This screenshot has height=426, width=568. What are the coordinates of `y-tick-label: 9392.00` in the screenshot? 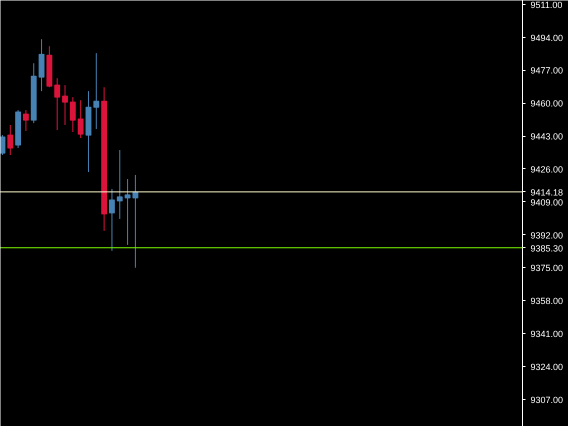 It's located at (547, 235).